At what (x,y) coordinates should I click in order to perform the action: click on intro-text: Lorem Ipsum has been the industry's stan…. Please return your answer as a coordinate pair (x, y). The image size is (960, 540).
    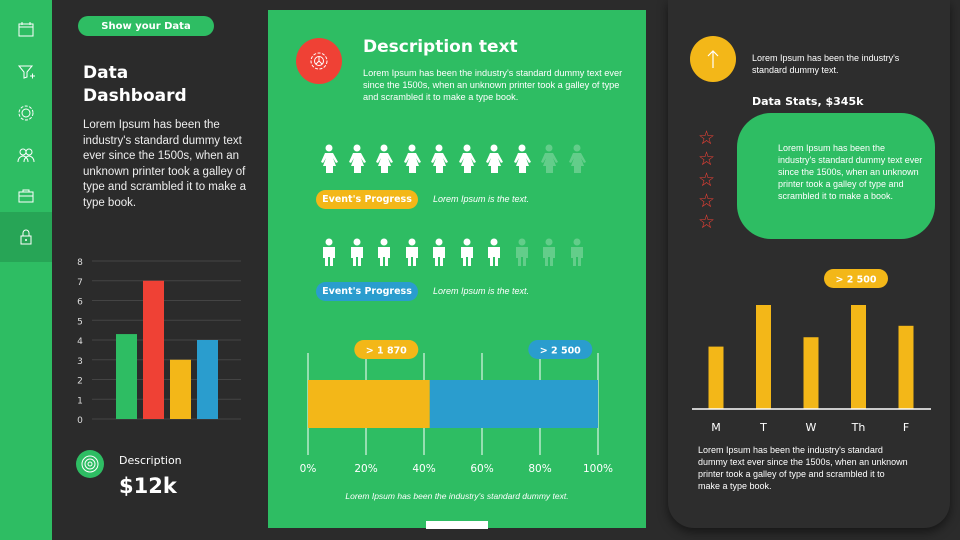
    Looking at the image, I should click on (164, 164).